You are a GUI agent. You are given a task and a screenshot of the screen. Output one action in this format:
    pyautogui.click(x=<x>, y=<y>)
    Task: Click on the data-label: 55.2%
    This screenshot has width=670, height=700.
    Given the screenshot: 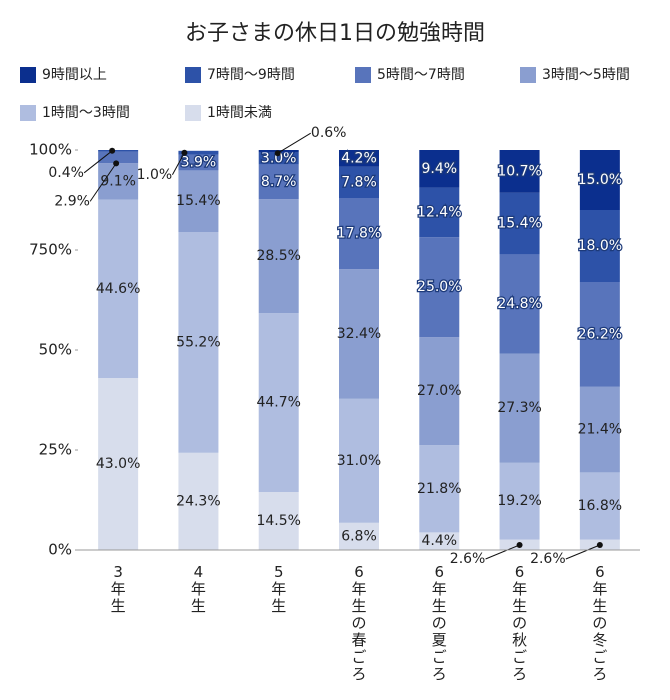 What is the action you would take?
    pyautogui.click(x=198, y=342)
    